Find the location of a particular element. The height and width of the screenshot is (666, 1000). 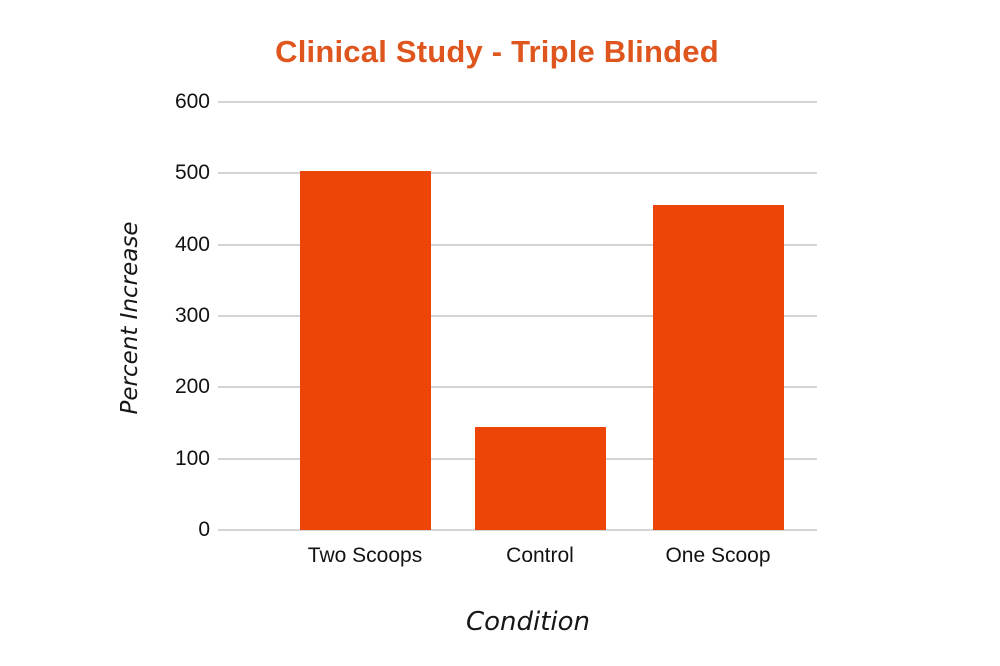

x-axis-label: Condition is located at coordinates (528, 622).